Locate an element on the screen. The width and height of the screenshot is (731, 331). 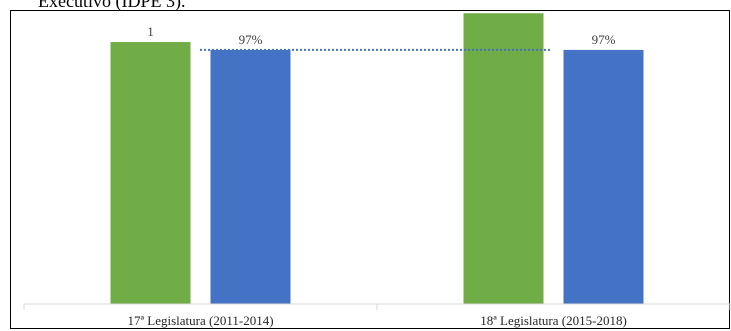
data-label-series2-cat1: 97% is located at coordinates (251, 39).